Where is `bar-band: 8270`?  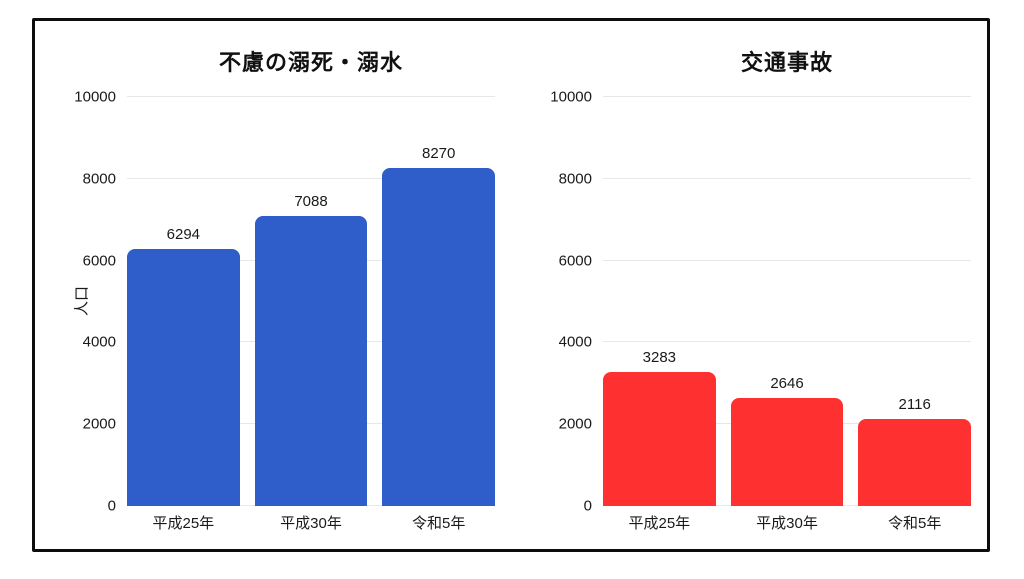 bar-band: 8270 is located at coordinates (439, 301).